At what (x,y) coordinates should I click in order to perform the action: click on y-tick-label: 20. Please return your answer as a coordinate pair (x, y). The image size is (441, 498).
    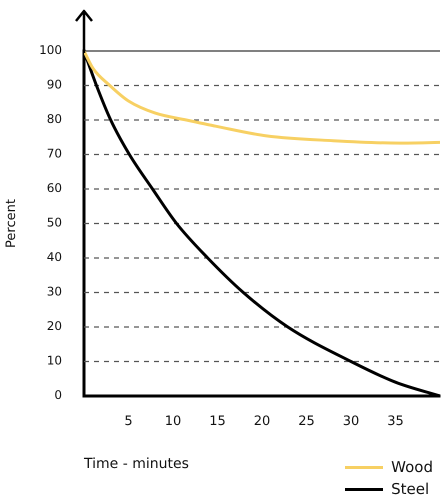
    Looking at the image, I should click on (54, 326).